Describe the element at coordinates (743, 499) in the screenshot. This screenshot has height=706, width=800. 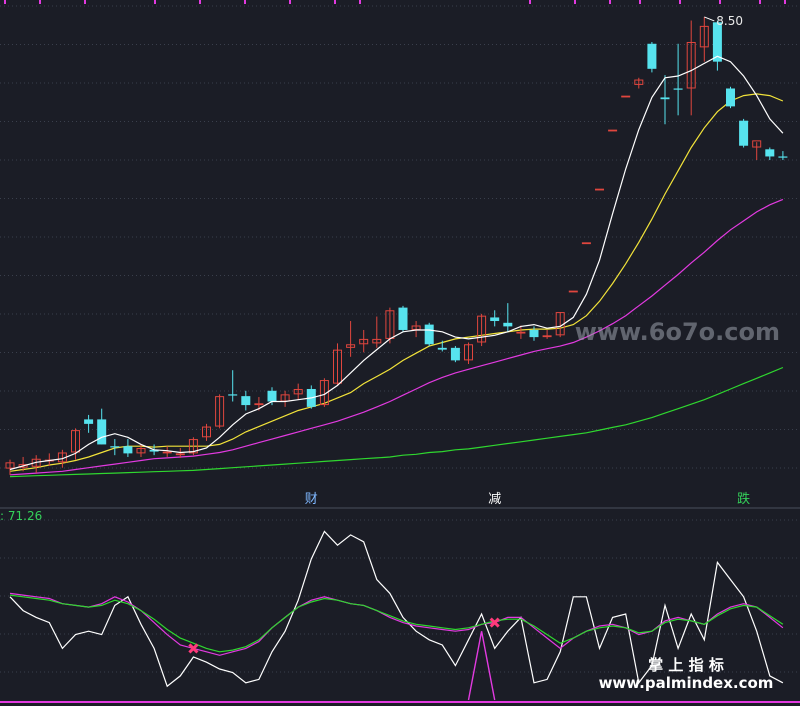
I see `event-marker: 跌` at that location.